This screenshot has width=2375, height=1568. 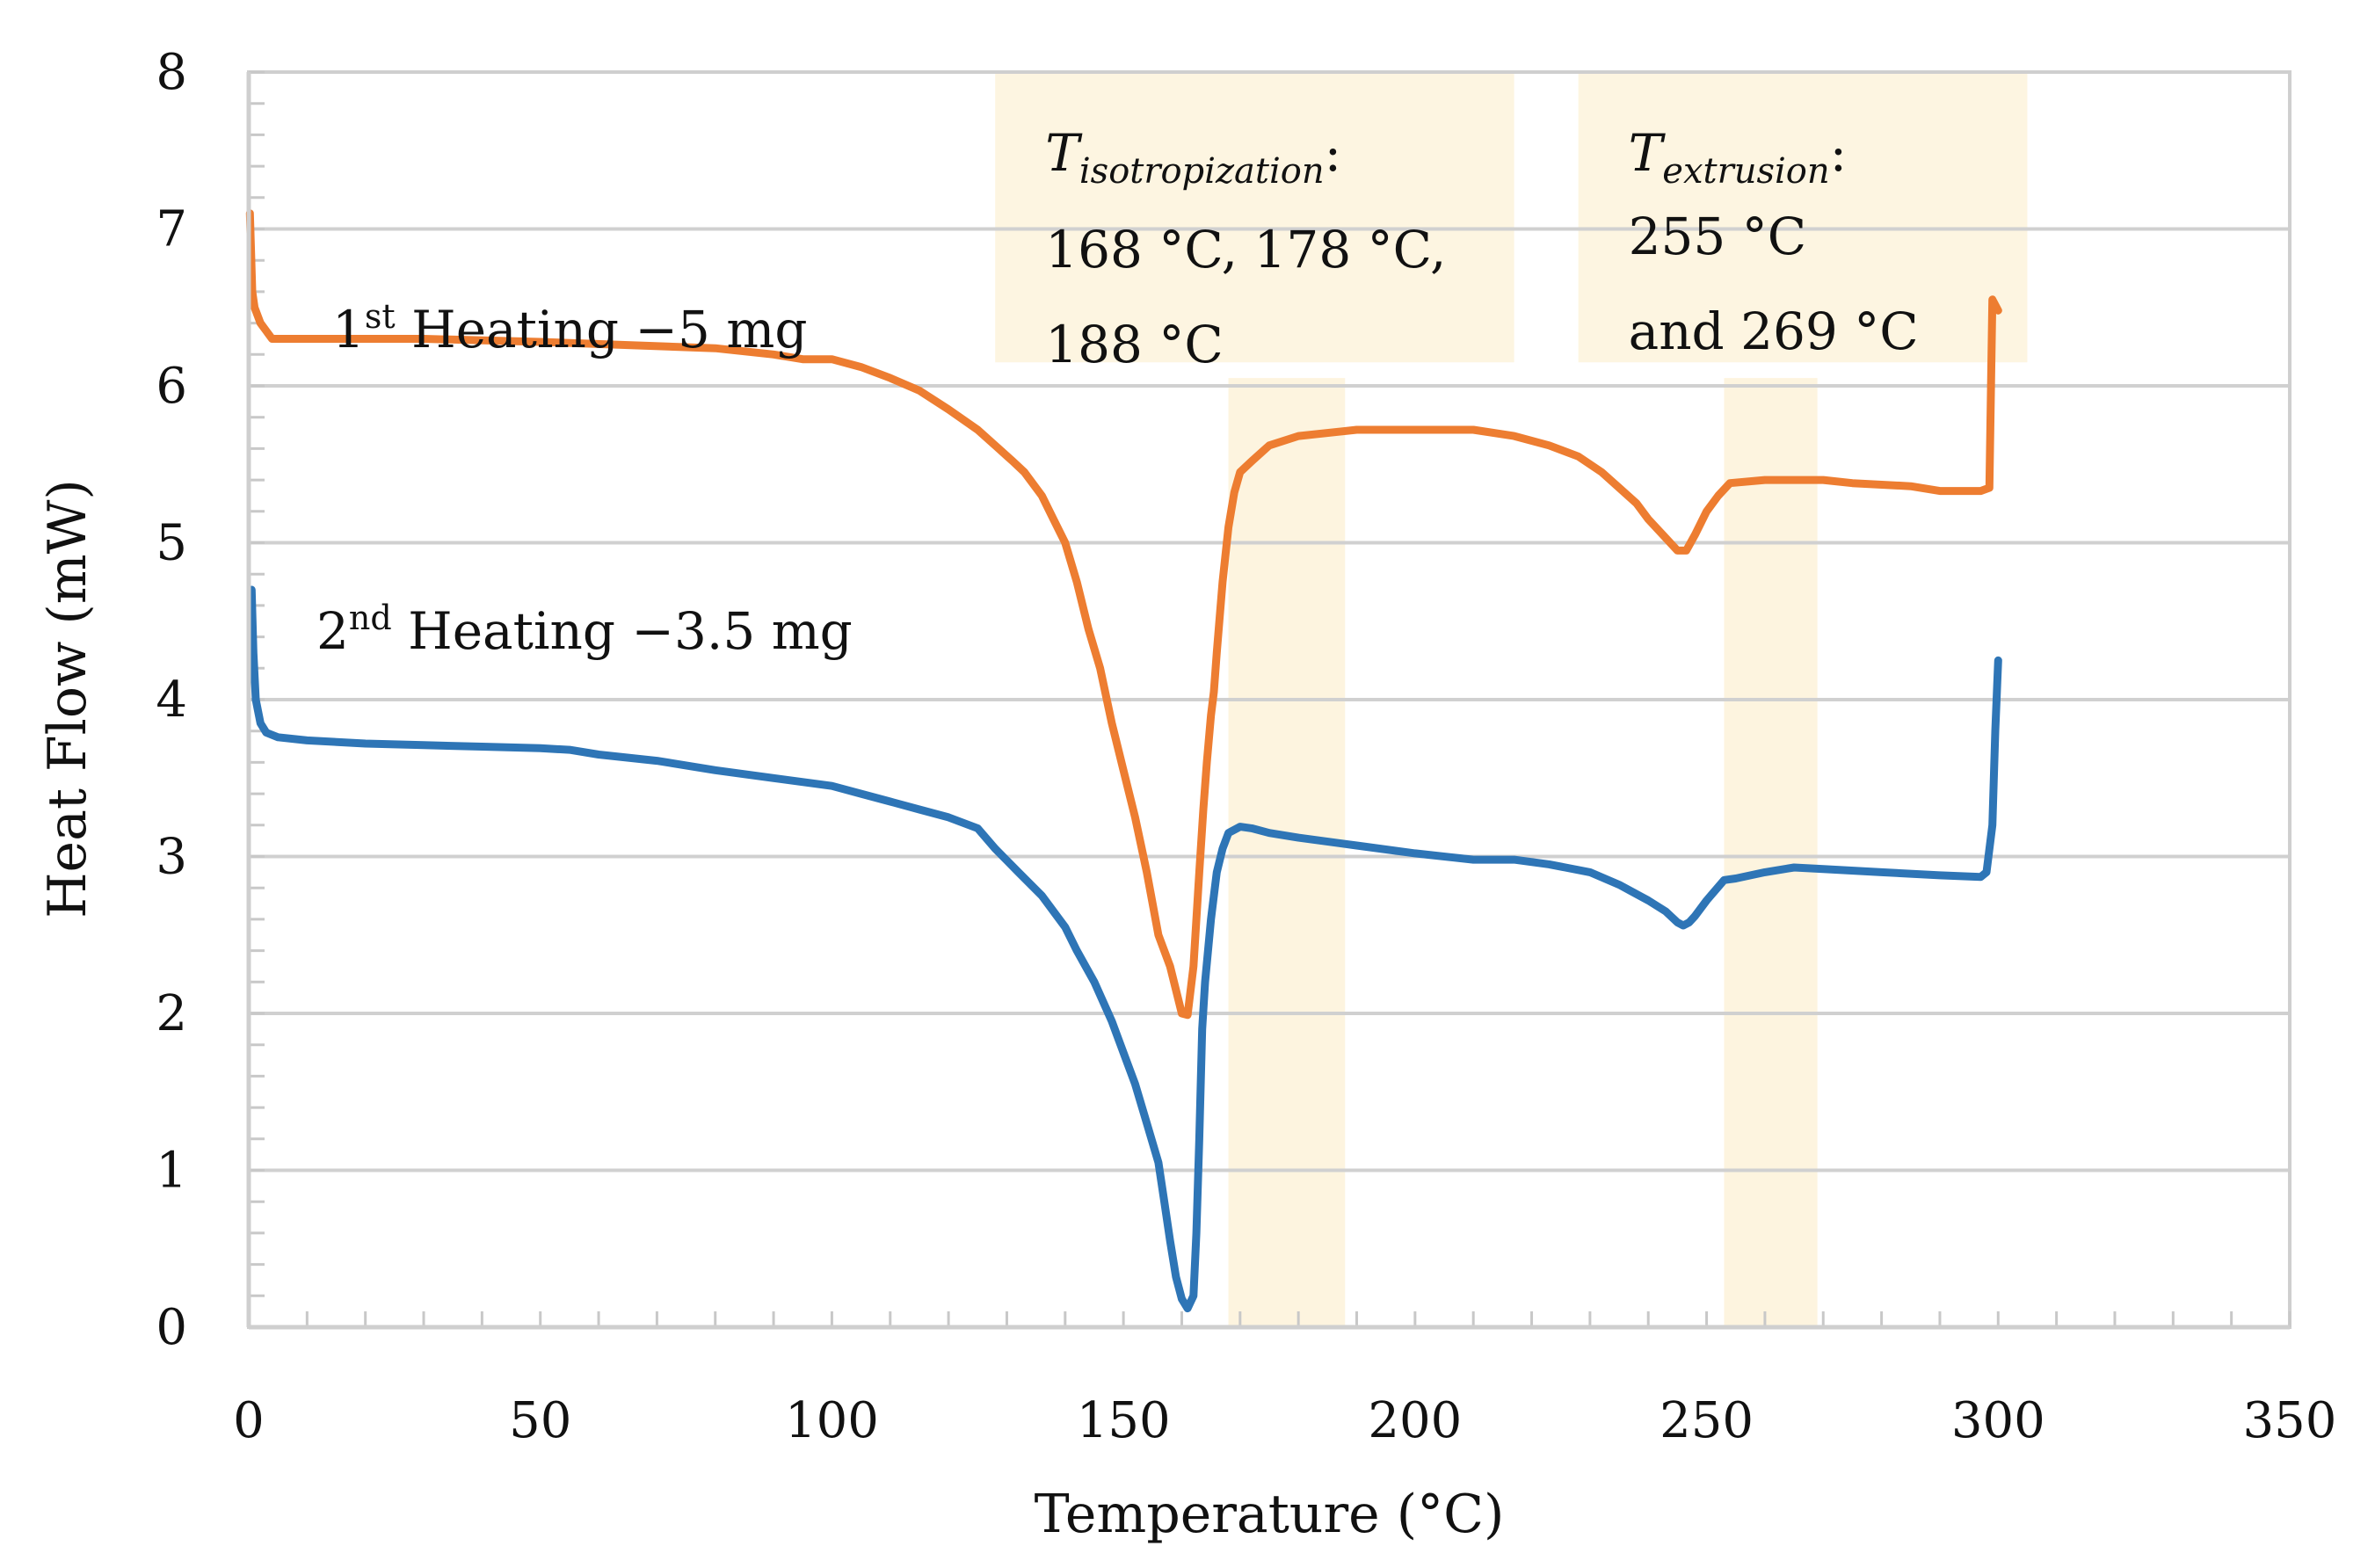 I want to click on series-label-number: 2, so click(x=332, y=631).